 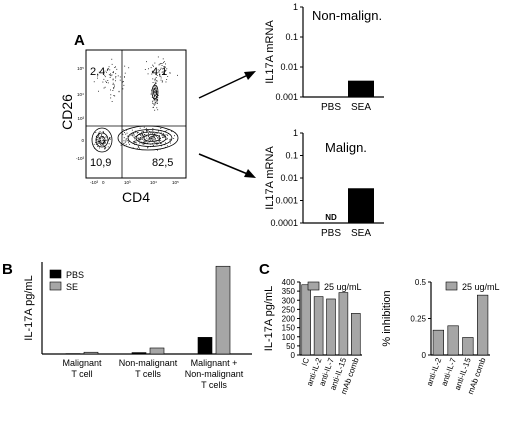 I want to click on flow-plot-frame, so click(x=136, y=114).